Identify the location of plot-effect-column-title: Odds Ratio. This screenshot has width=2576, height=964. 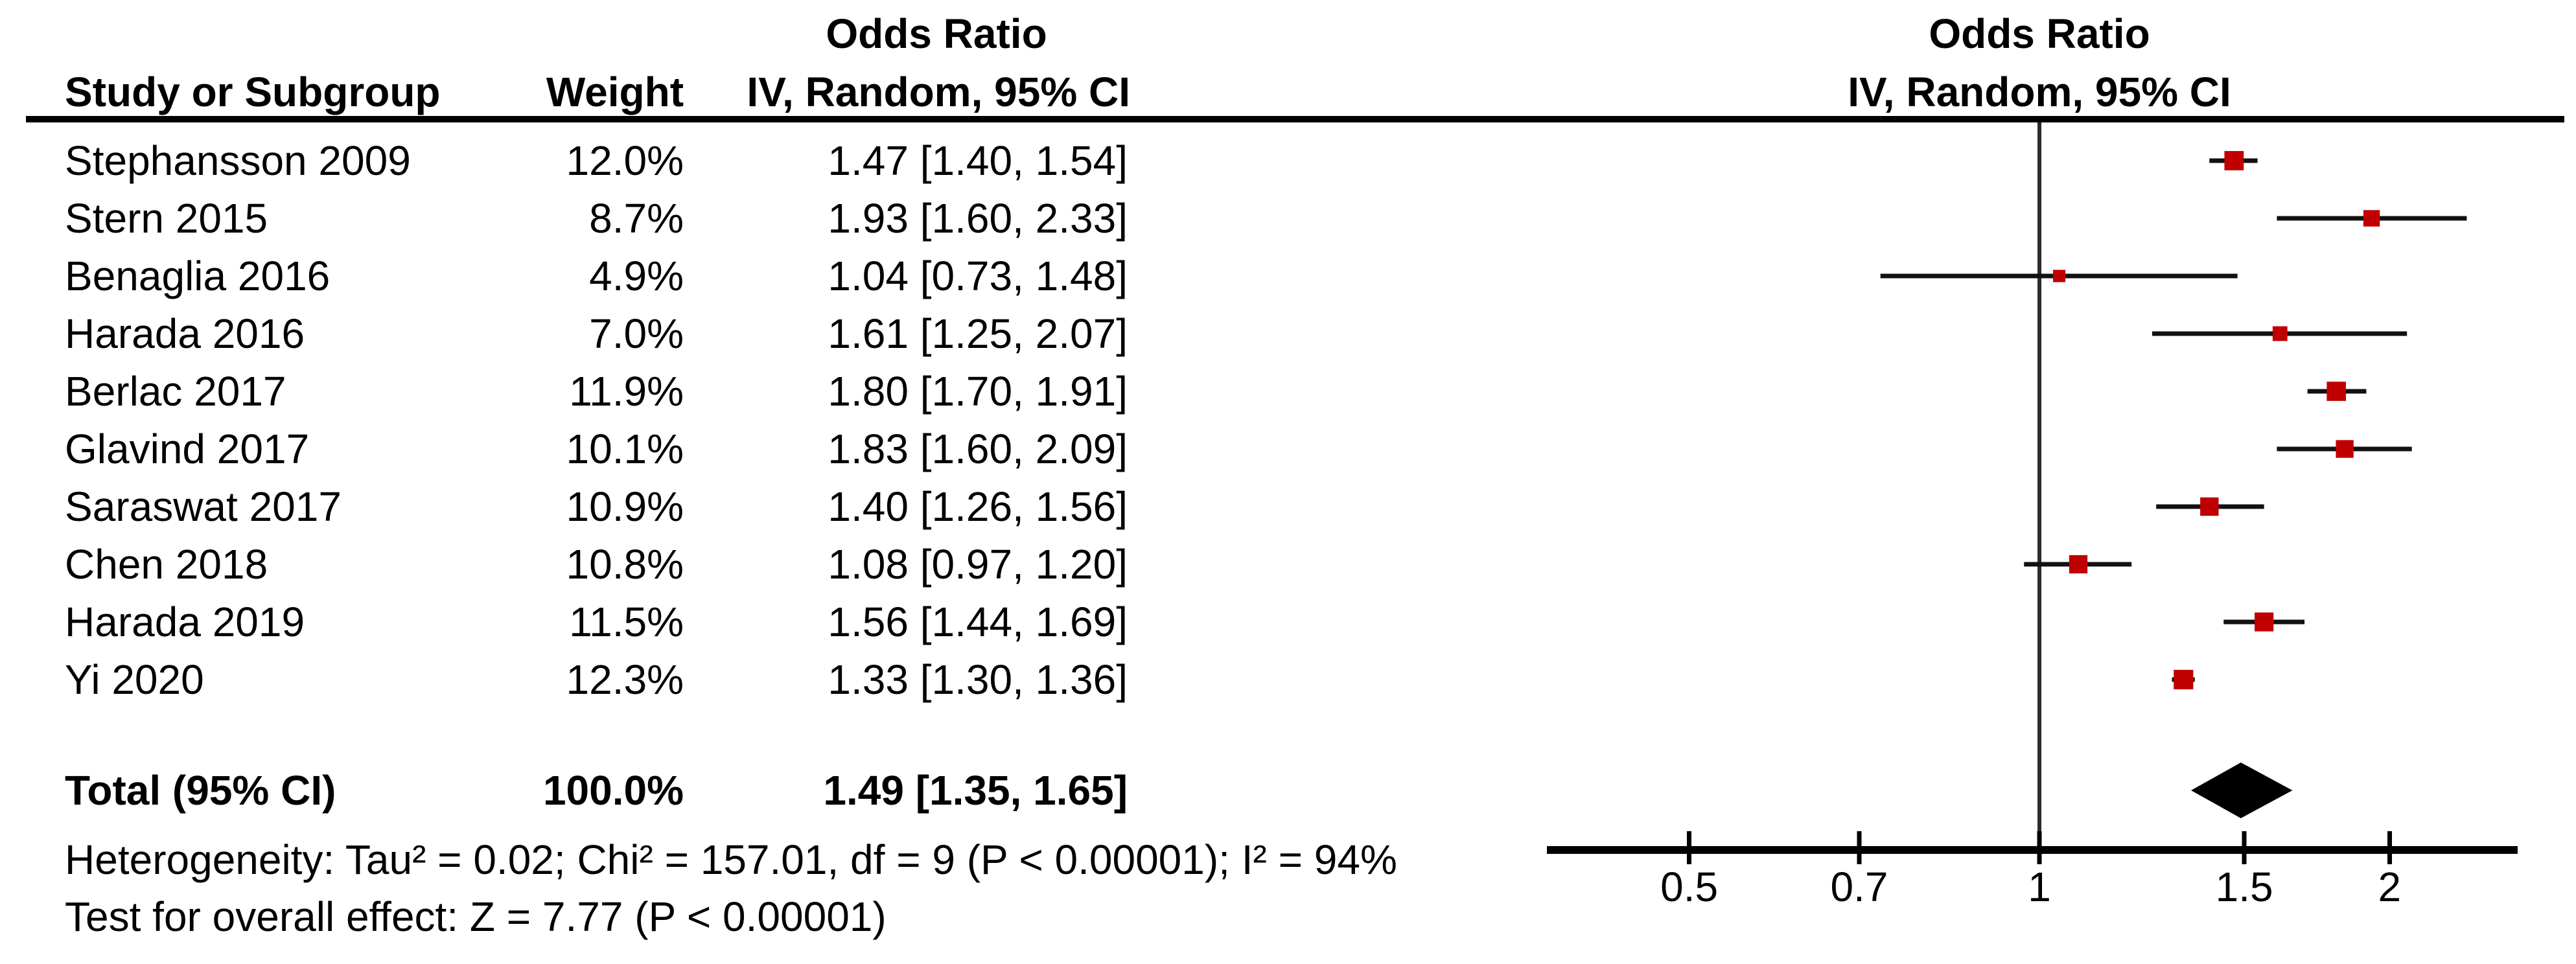
(2040, 33).